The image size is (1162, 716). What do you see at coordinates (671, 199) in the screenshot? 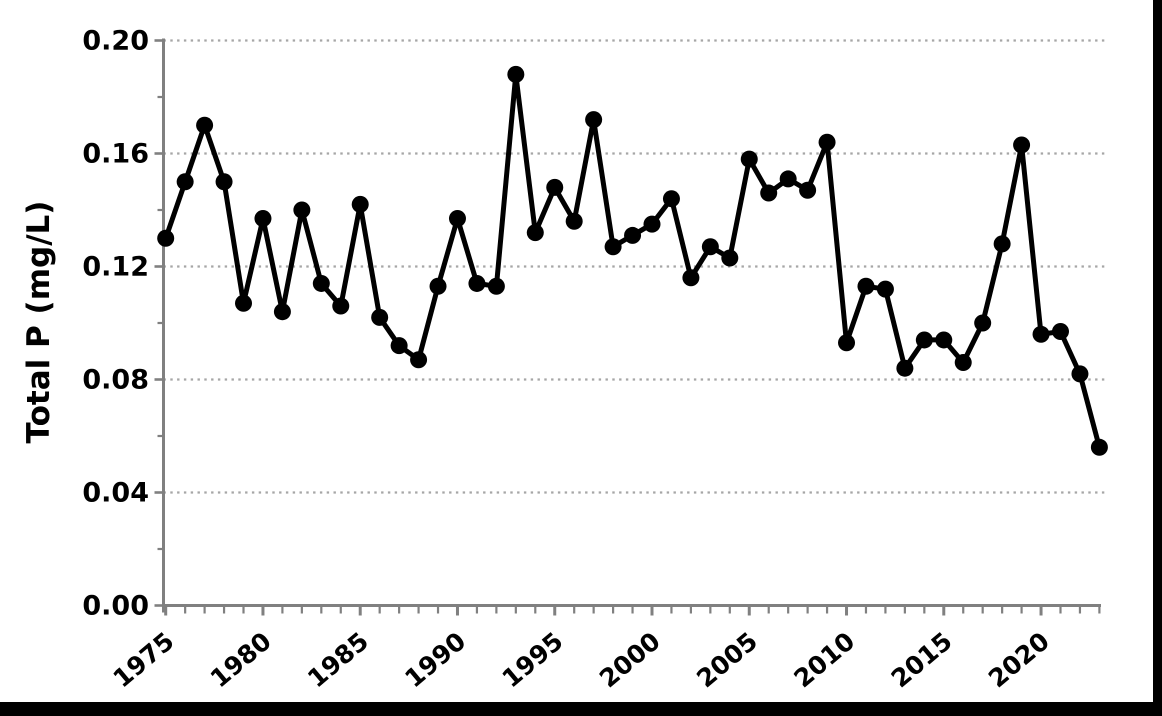
I see `data-point-2001` at bounding box center [671, 199].